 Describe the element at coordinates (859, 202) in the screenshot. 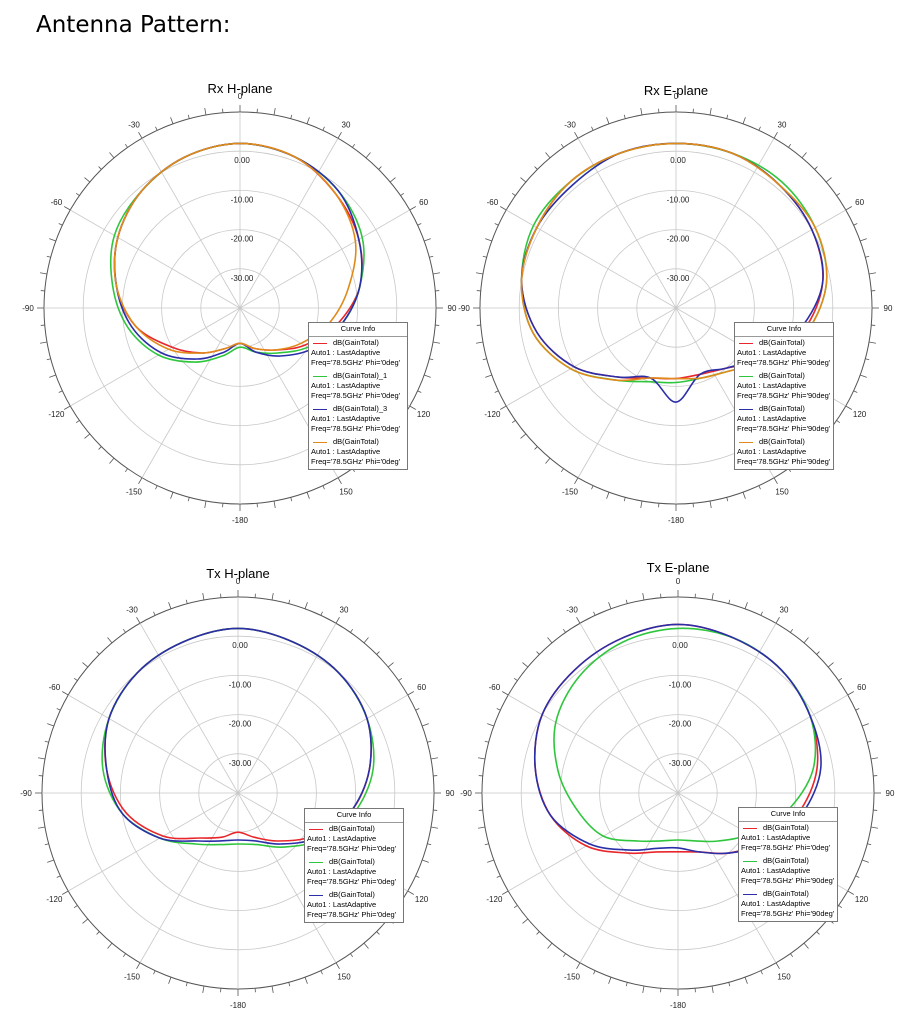

I see `angle-label: 60` at that location.